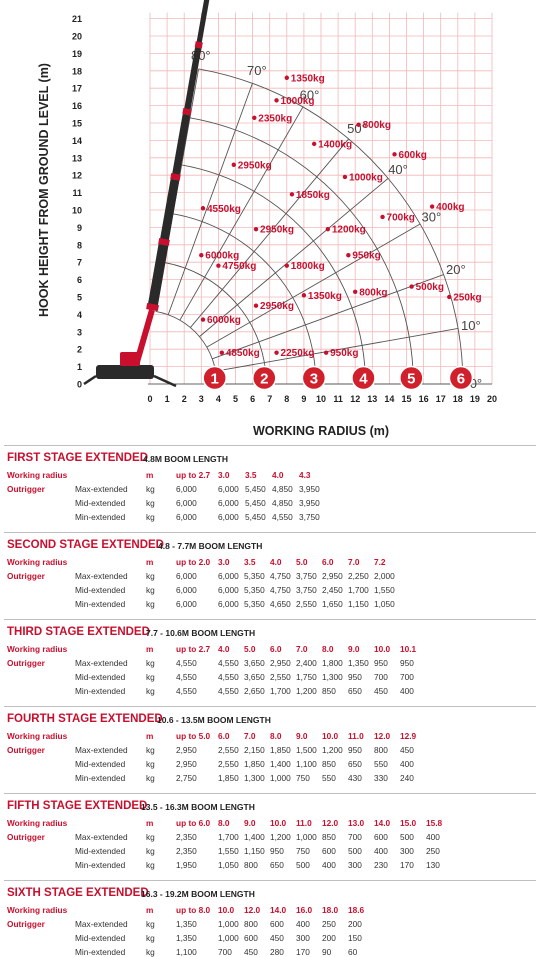  I want to click on y-tick-label: 4, so click(79, 315).